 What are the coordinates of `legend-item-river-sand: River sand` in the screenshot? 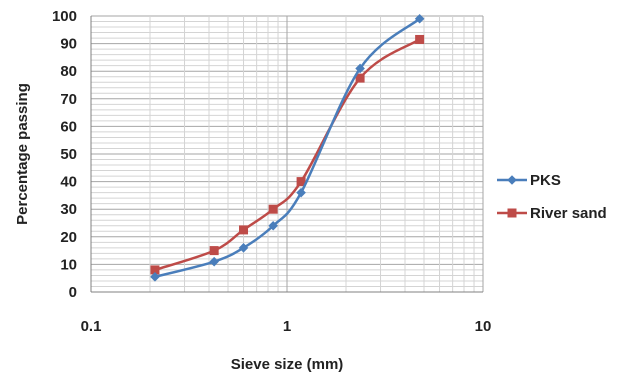 It's located at (552, 213).